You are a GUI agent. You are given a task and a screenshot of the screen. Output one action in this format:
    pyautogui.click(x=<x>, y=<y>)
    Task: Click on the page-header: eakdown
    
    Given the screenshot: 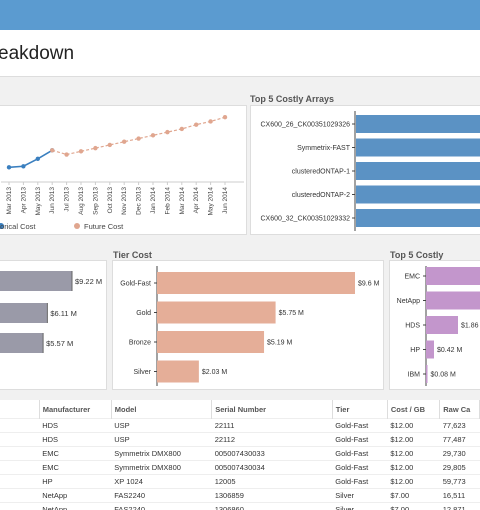 What is the action you would take?
    pyautogui.click(x=240, y=53)
    